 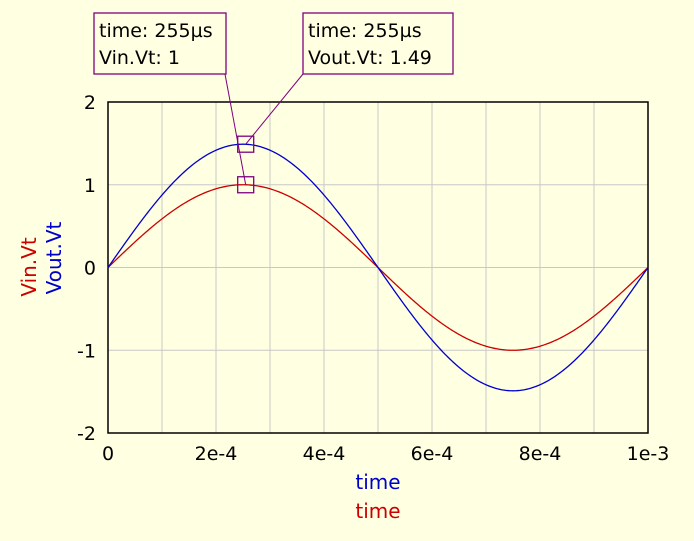 I want to click on y-tick-labels: 2 1 0 -1 -2, so click(x=86, y=268).